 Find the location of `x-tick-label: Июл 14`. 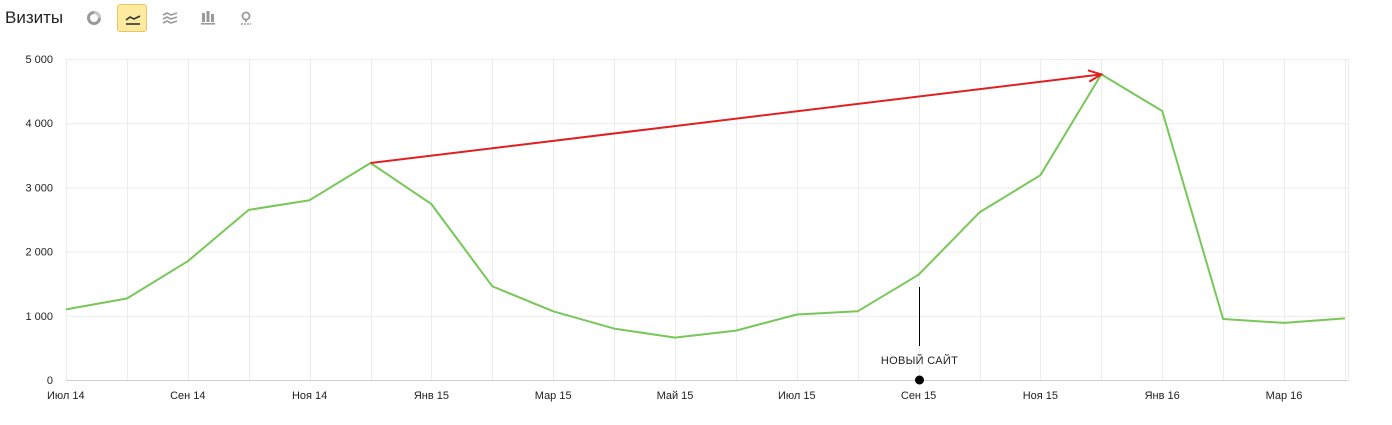

x-tick-label: Июл 14 is located at coordinates (66, 396).